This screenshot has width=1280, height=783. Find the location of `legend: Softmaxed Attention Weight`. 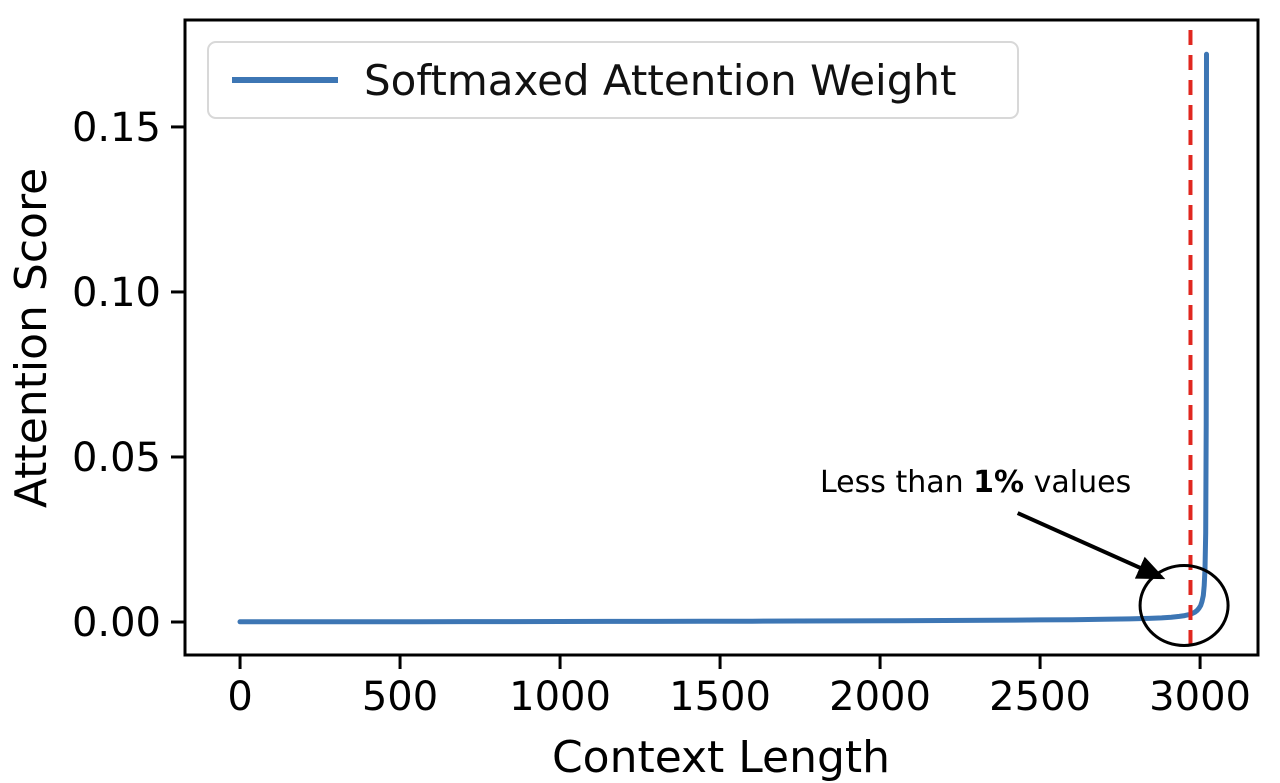

legend: Softmaxed Attention Weight is located at coordinates (613, 80).